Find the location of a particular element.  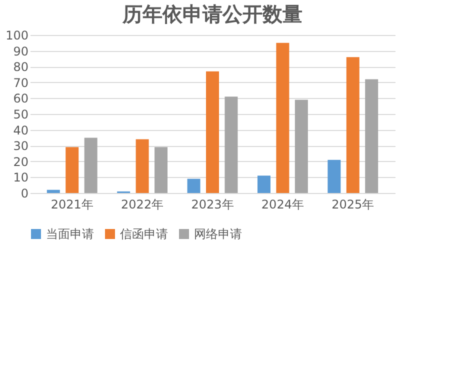

y-tick-label: 20 is located at coordinates (20, 161).